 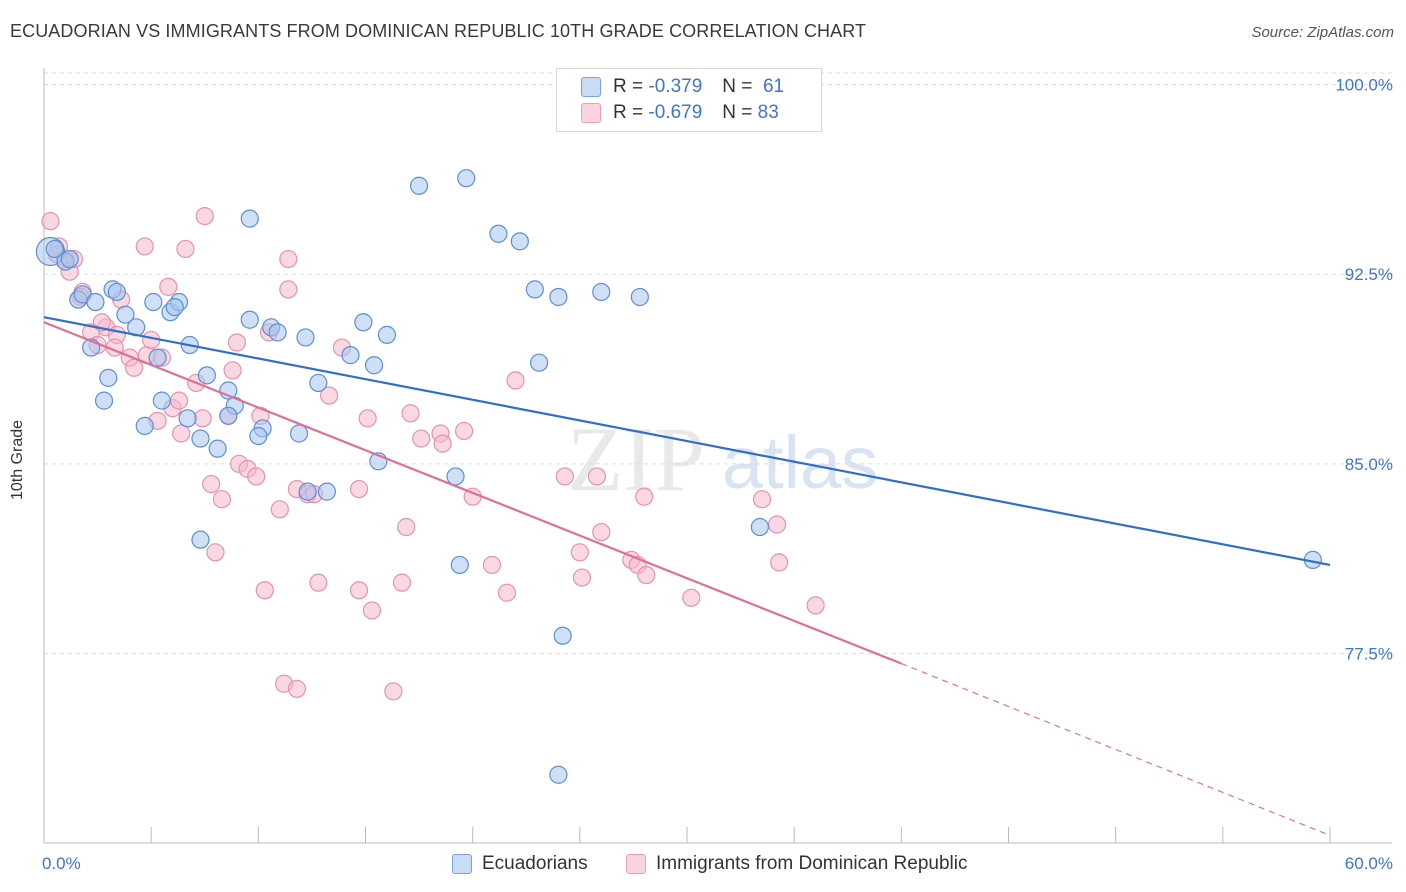 I want to click on legend-r-value: -0.679, so click(x=675, y=112).